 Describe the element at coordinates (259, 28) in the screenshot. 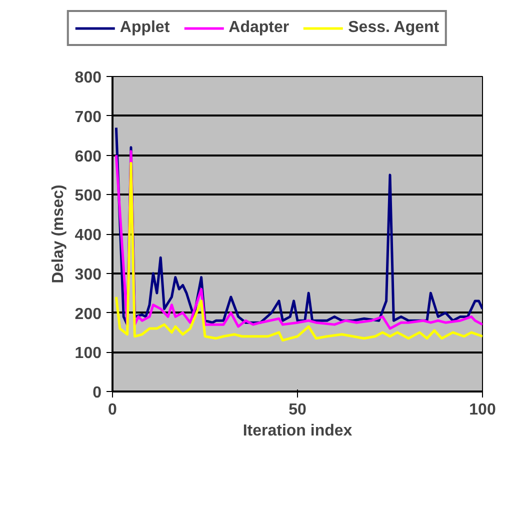

I see `legend-label: Adapter` at that location.